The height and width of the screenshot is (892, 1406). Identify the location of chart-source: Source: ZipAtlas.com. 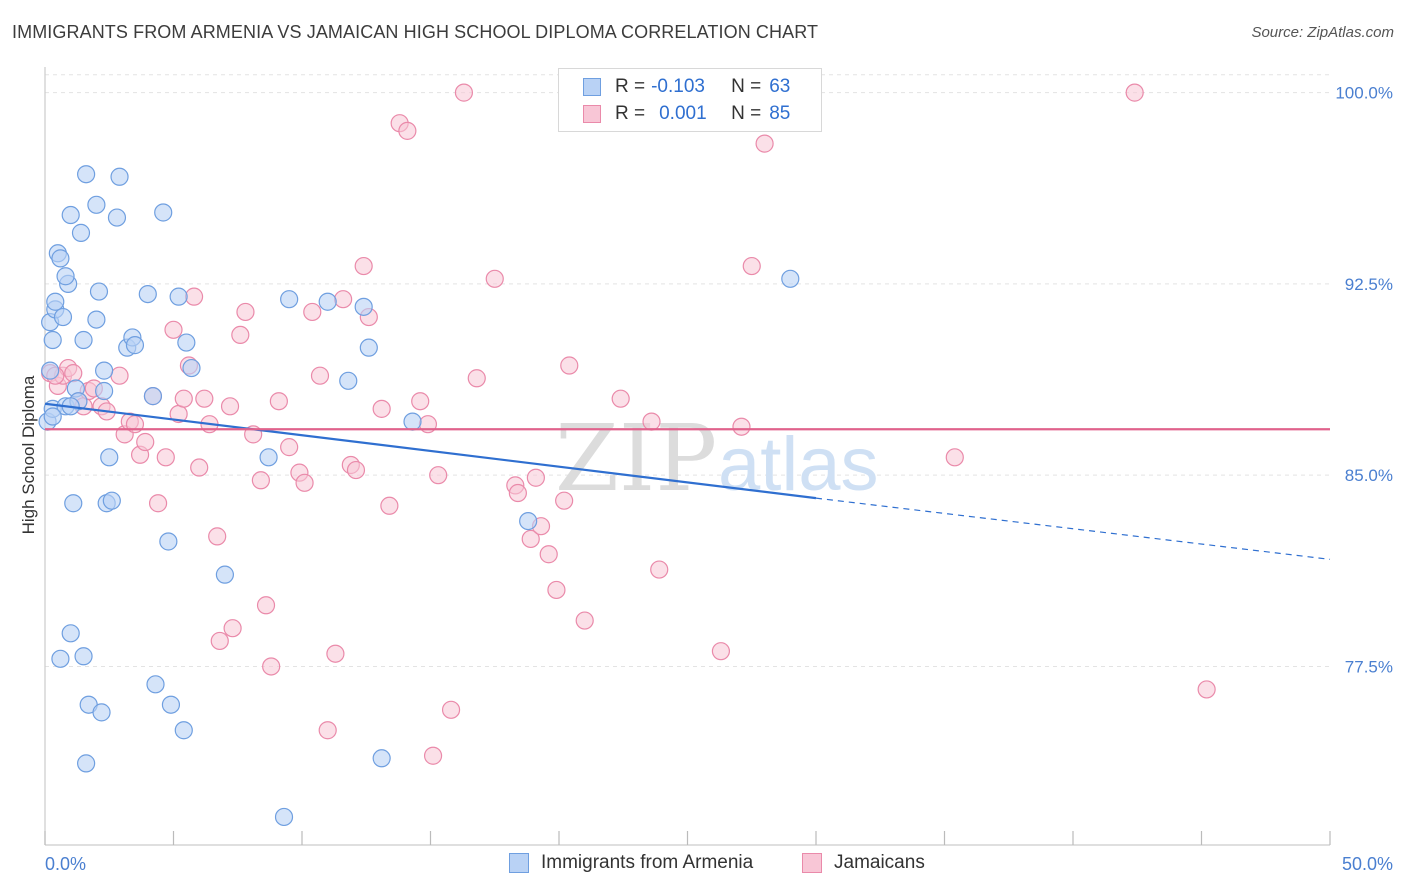
(1322, 32).